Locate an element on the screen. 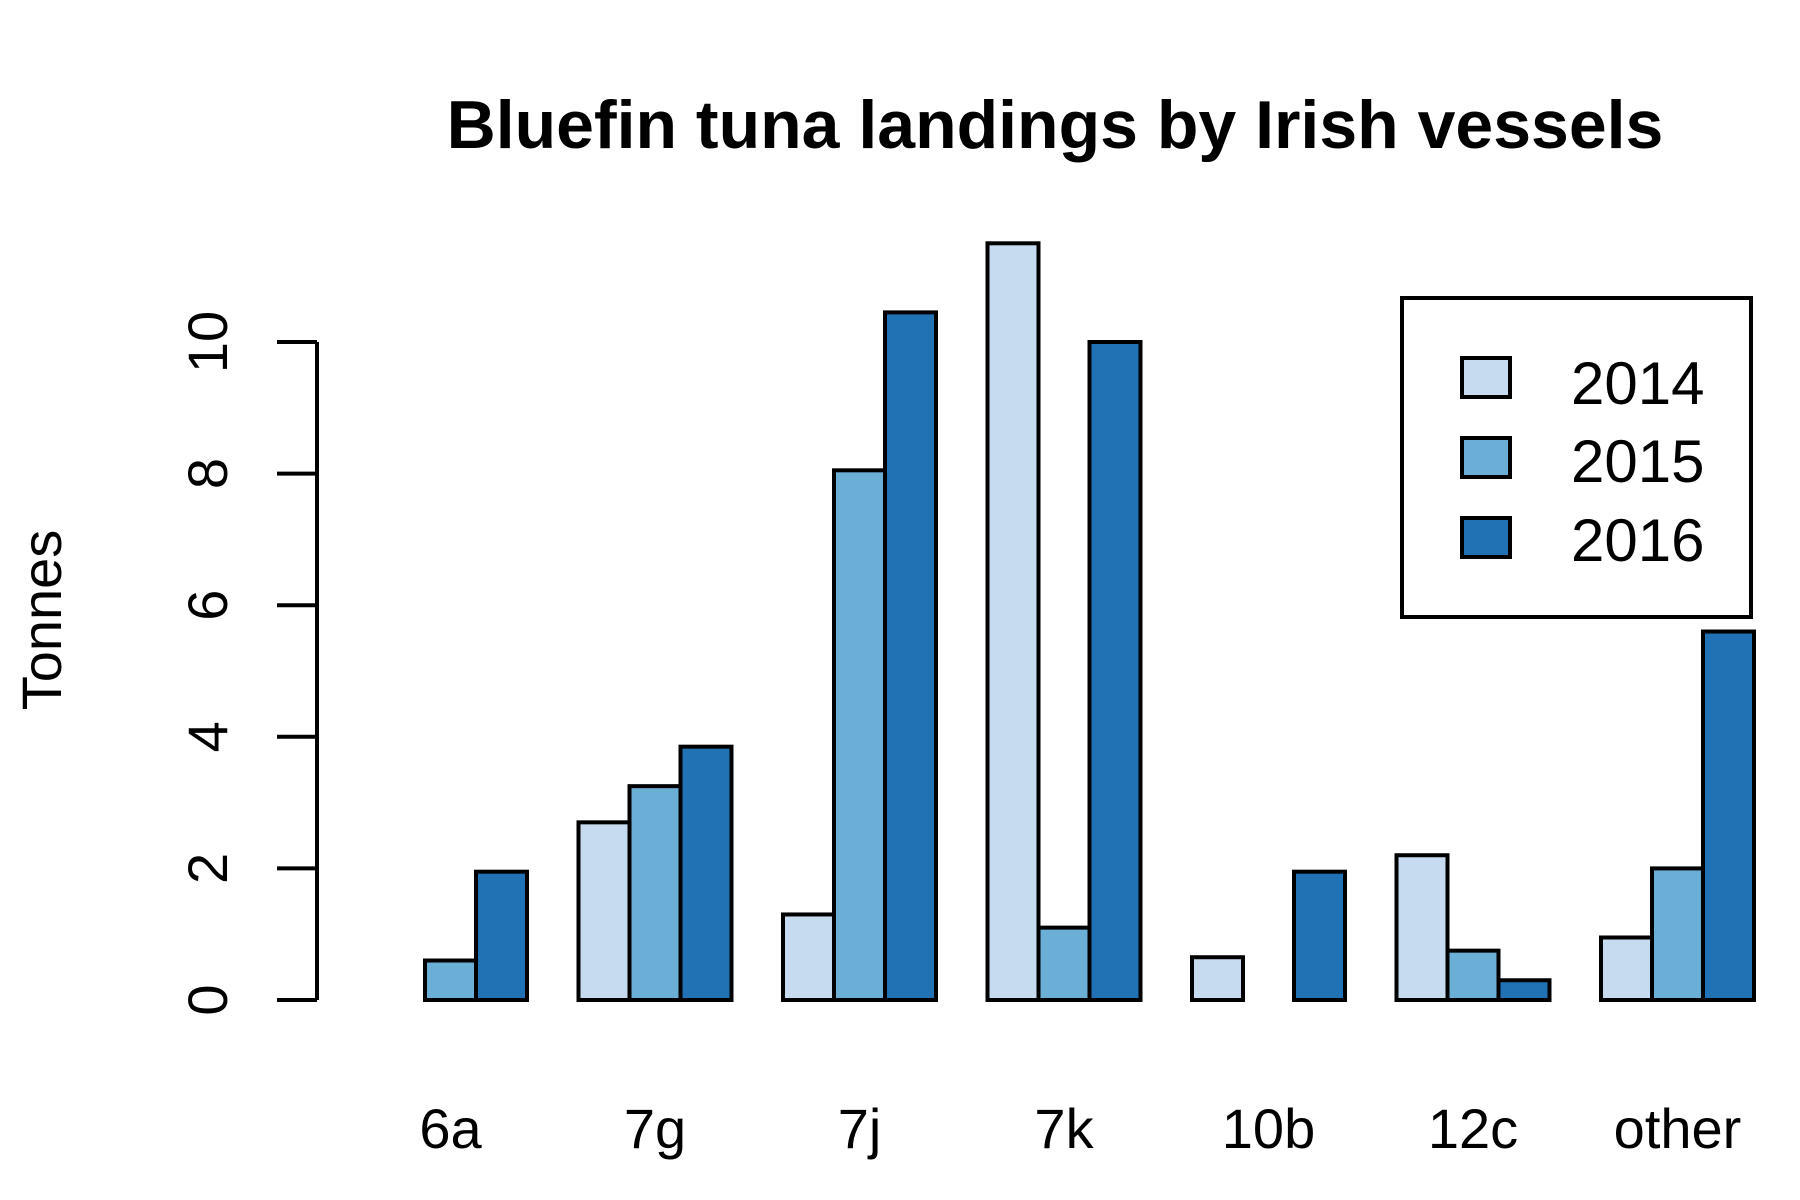 Image resolution: width=1800 pixels, height=1200 pixels. bar-7j-2016 is located at coordinates (910, 656).